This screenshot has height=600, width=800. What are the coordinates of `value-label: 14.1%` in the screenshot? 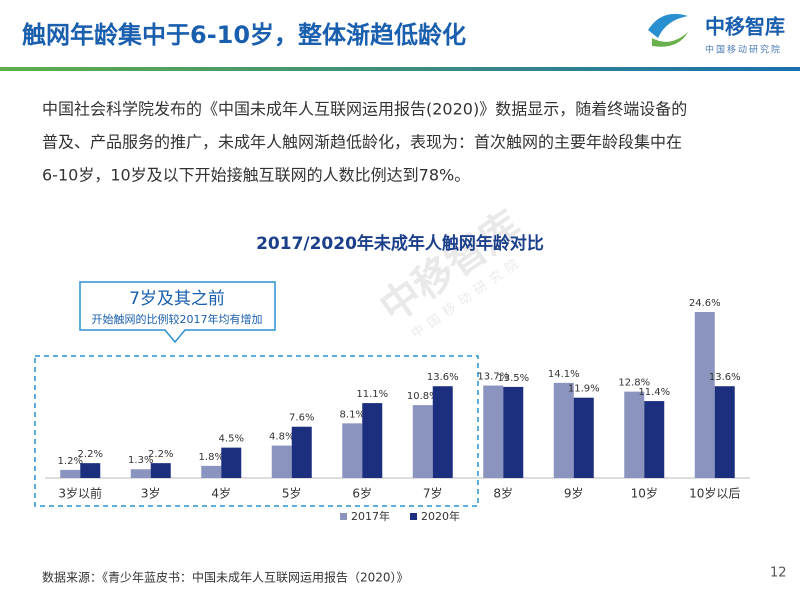 It's located at (564, 374).